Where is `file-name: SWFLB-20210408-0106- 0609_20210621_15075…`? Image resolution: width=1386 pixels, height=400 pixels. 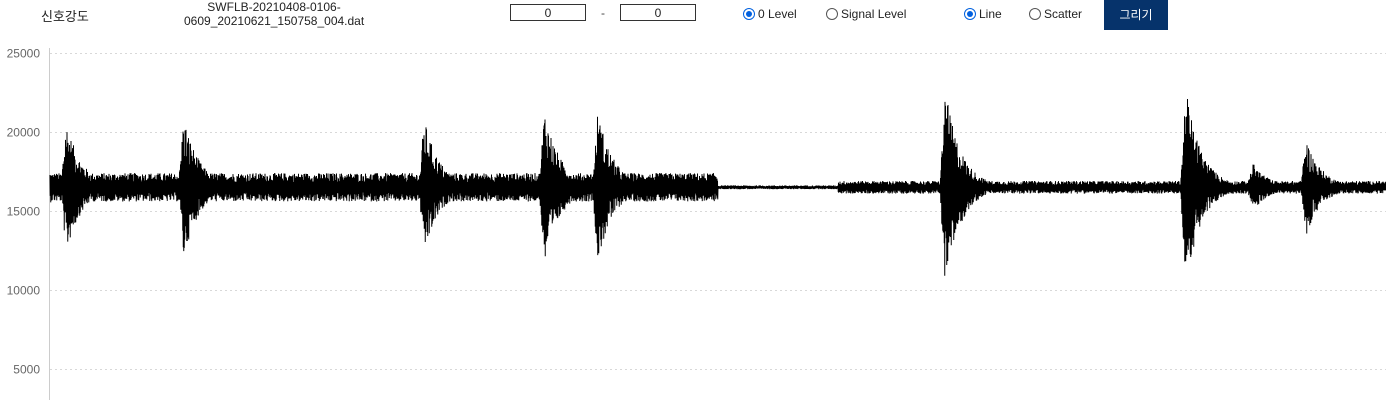
file-name: SWFLB-20210408-0106- 0609_20210621_15075… is located at coordinates (274, 14).